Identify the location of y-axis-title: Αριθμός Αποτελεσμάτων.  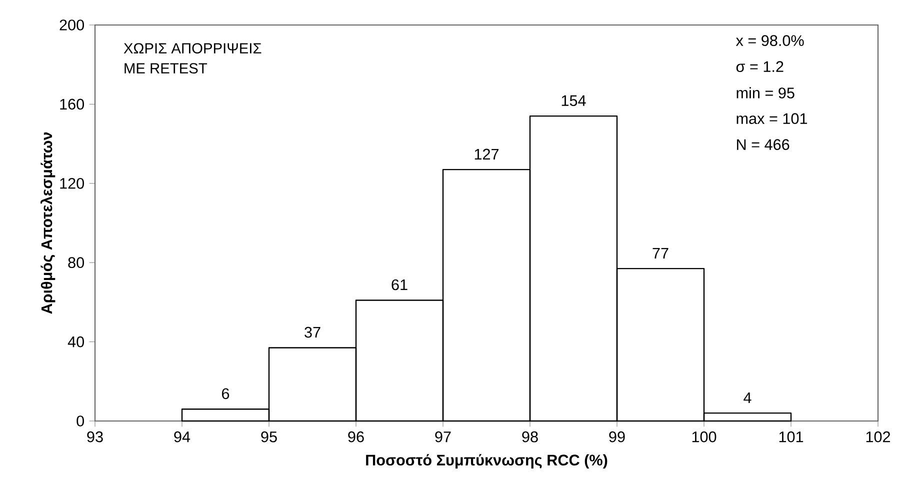
(48, 223).